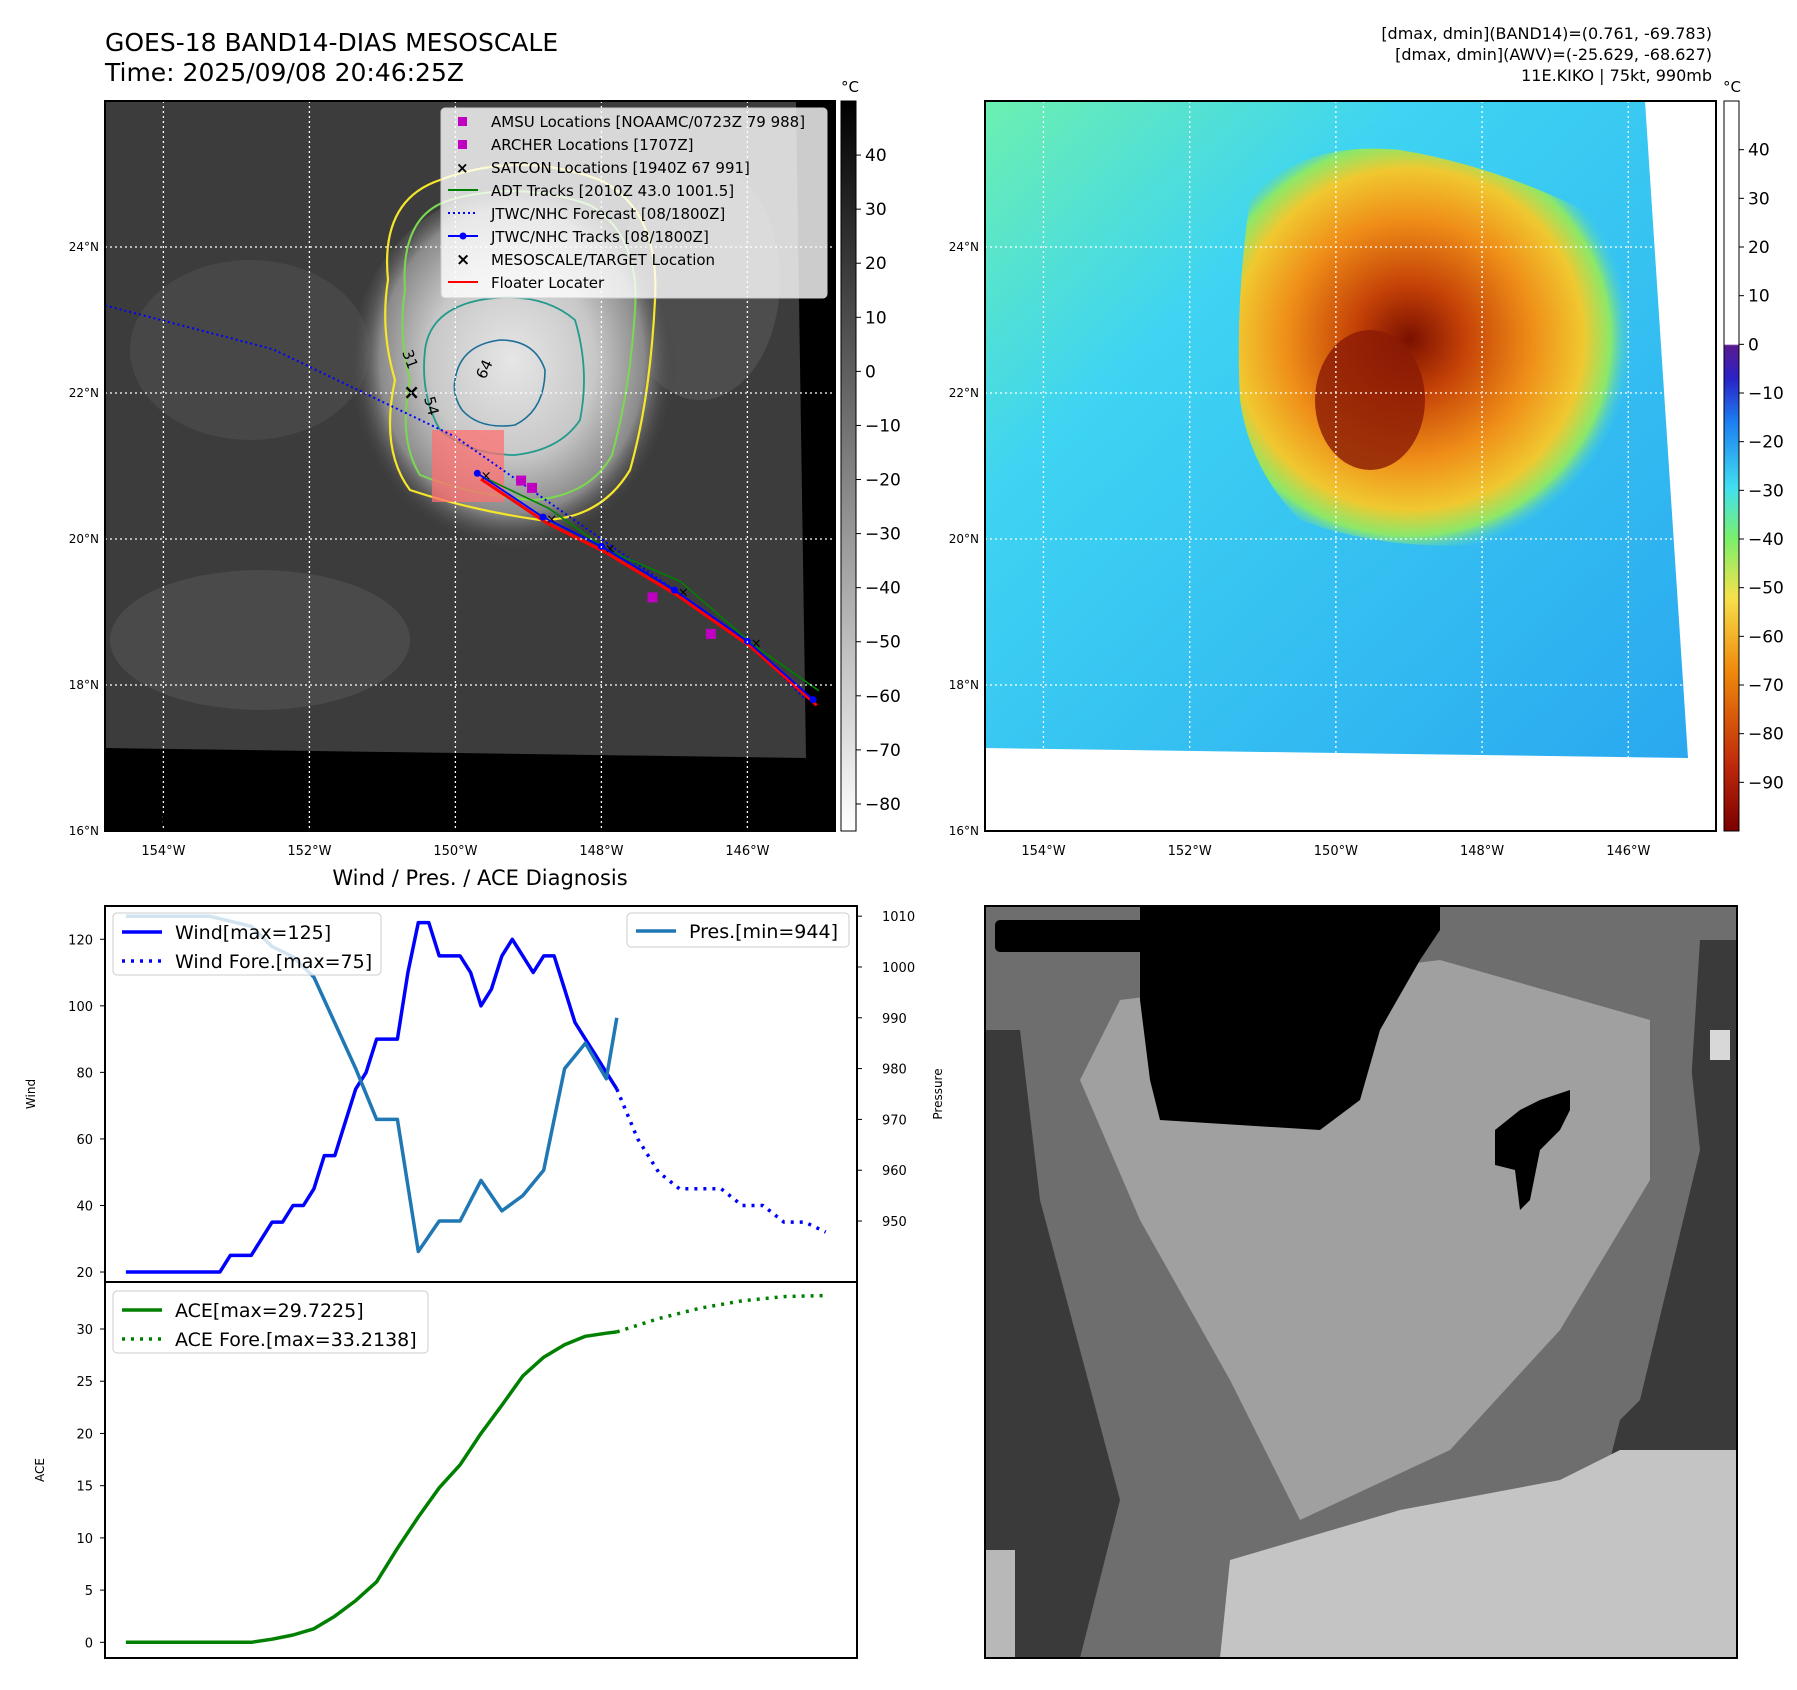 The width and height of the screenshot is (1797, 1690). I want to click on ir-colorbar-ticks: 40 30 20 10 0 −10 −20 −30 −40 −50 −60 −70 −80, so click(878, 480).